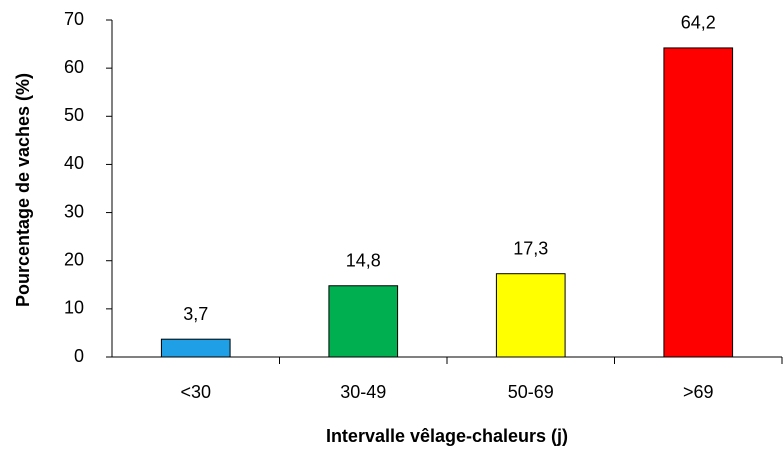 The image size is (784, 450). I want to click on y-tick-label: 10, so click(74, 308).